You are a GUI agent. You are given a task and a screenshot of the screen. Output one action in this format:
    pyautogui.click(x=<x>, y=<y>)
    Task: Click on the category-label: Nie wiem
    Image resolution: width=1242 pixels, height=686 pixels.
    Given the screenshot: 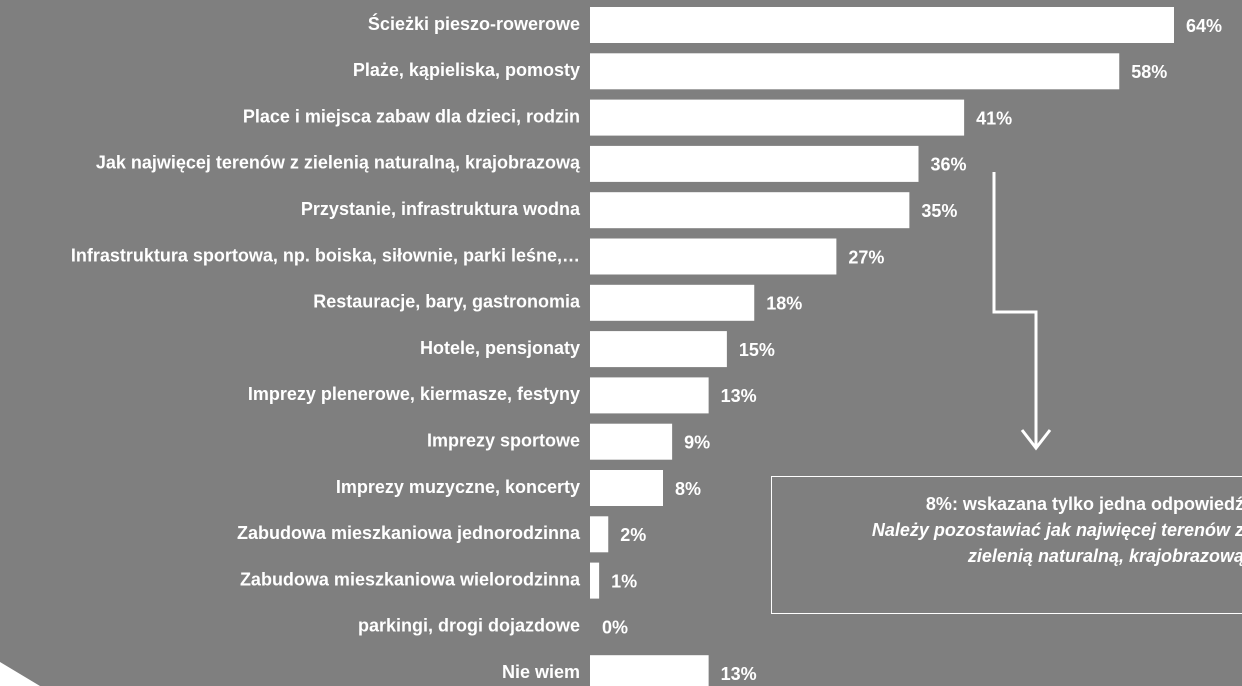 What is the action you would take?
    pyautogui.click(x=541, y=672)
    